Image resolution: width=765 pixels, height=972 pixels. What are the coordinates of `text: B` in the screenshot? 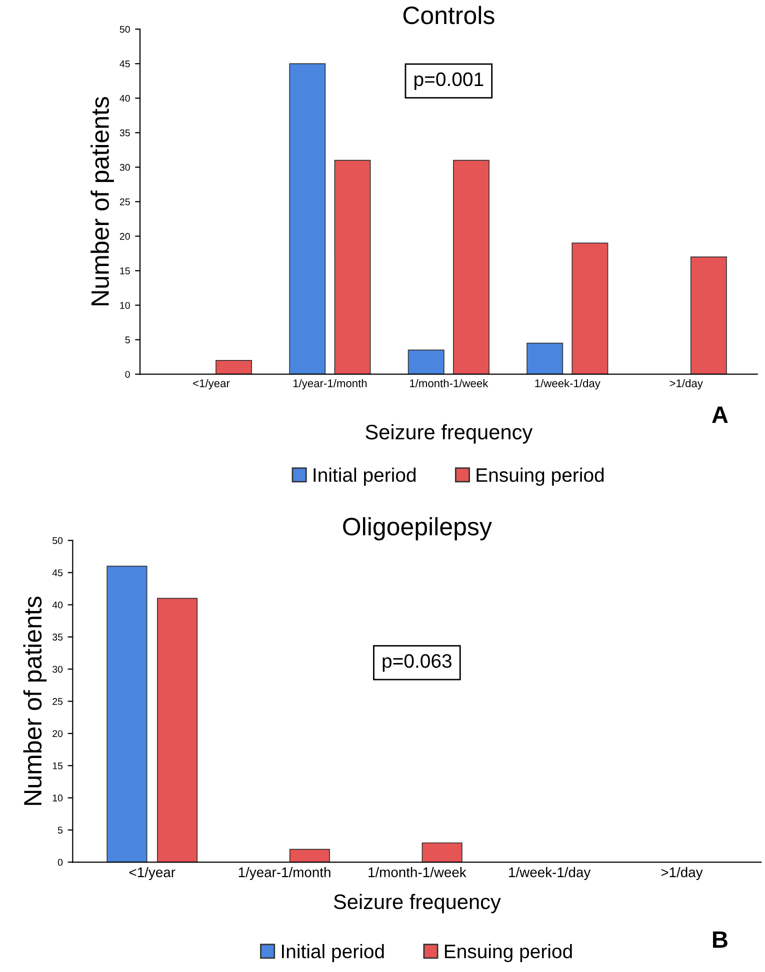 It's located at (720, 939).